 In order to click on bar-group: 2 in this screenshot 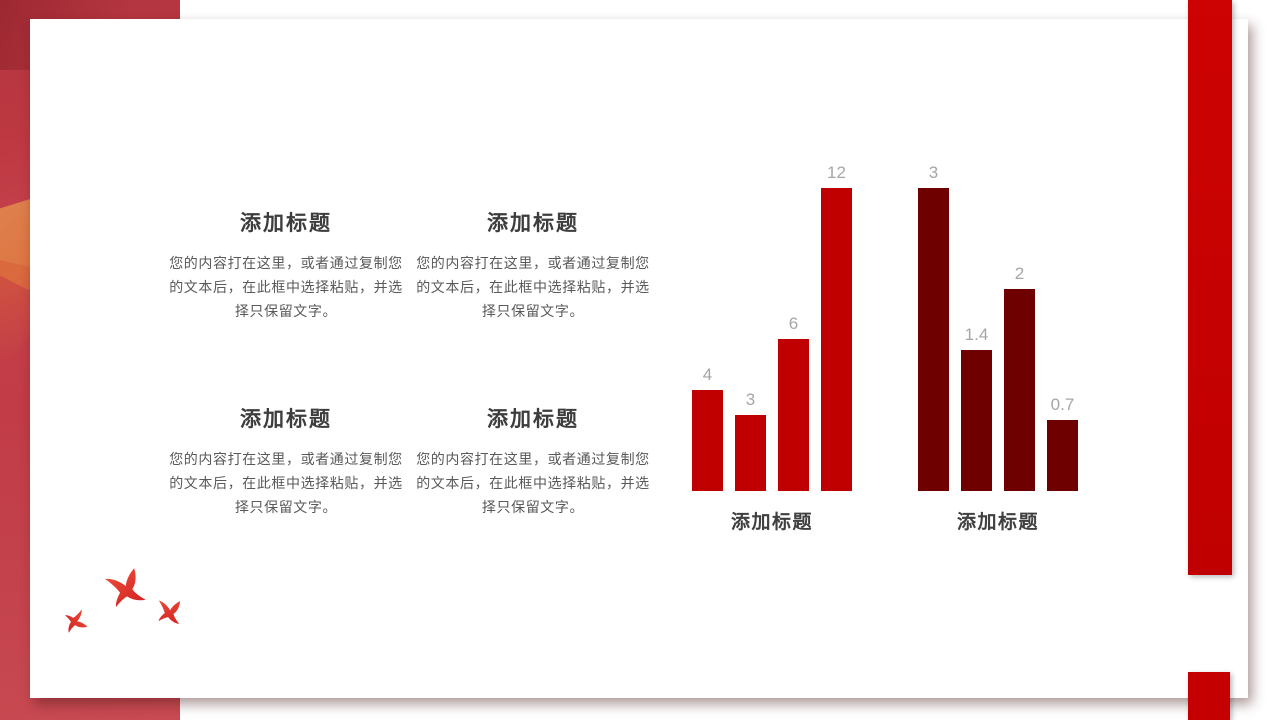, I will do `click(1019, 377)`.